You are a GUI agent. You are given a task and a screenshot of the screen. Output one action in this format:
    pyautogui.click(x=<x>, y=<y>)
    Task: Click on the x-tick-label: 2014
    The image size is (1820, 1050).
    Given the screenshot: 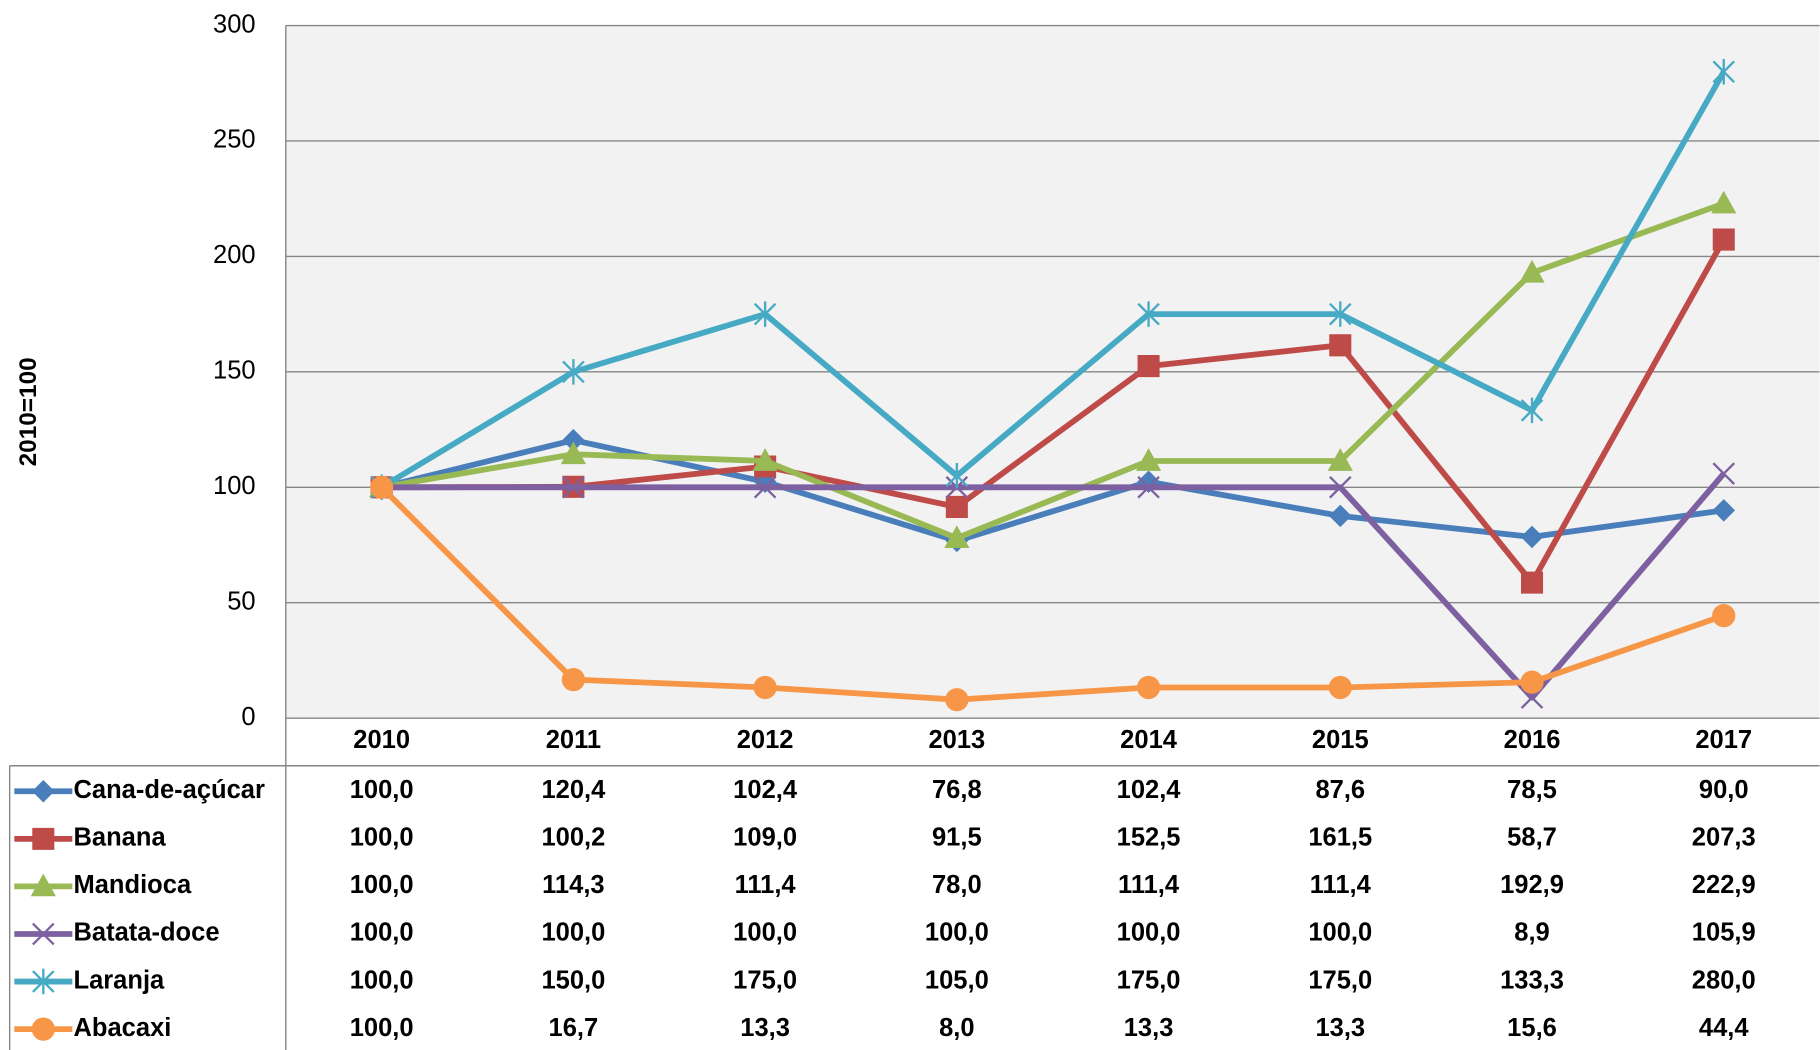 What is the action you would take?
    pyautogui.click(x=1149, y=740)
    